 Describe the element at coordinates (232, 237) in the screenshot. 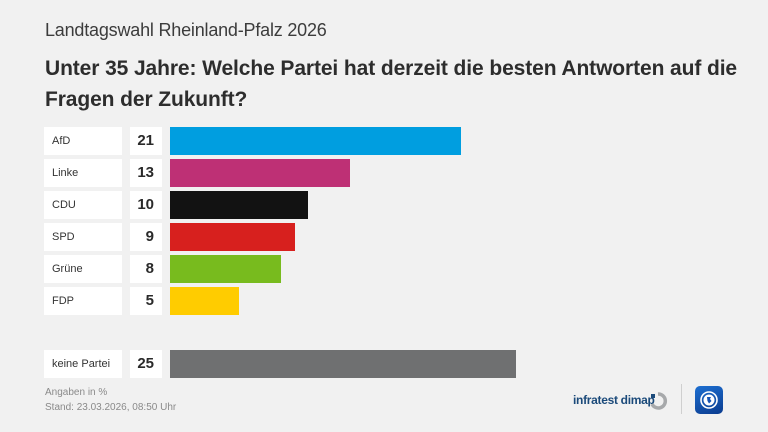

I see `bar-spd` at that location.